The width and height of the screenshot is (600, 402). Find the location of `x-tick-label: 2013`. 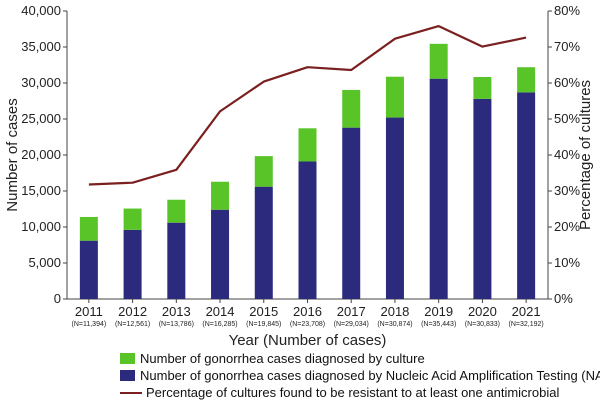

x-tick-label: 2013 is located at coordinates (176, 311).